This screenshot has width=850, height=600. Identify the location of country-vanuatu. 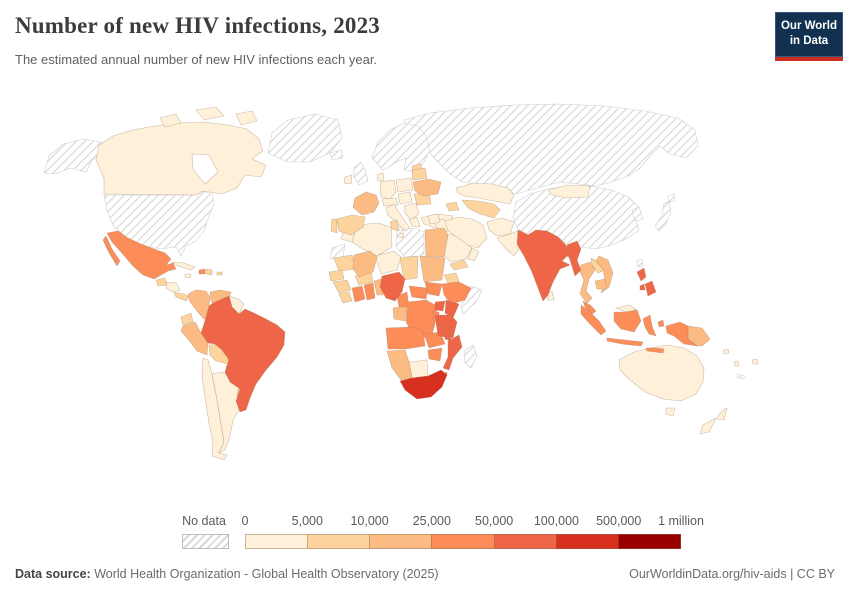
(736, 363).